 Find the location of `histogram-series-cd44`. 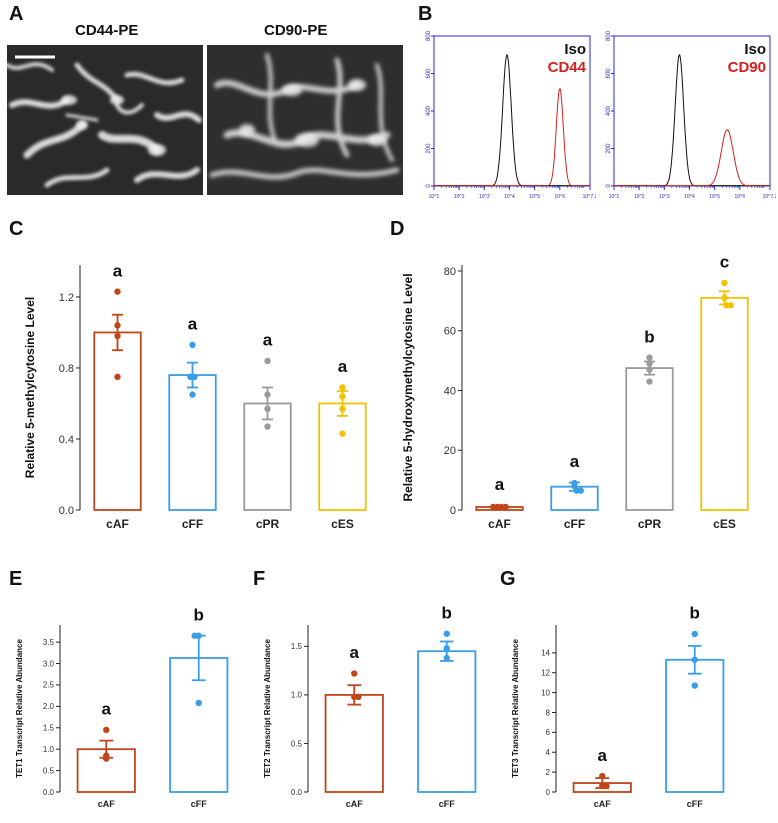

histogram-series-cd44 is located at coordinates (512, 137).